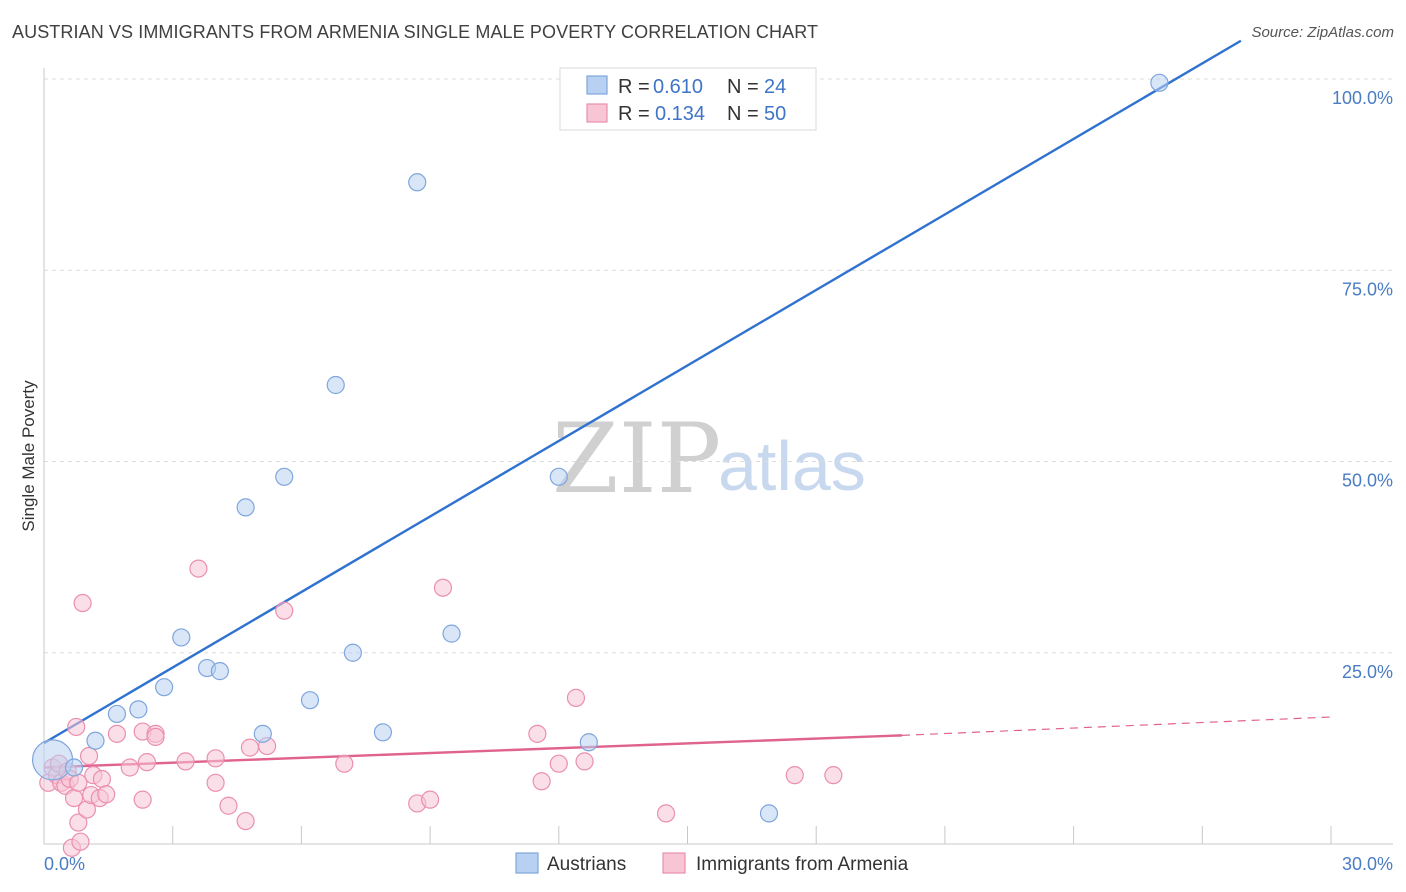 Image resolution: width=1406 pixels, height=892 pixels. Describe the element at coordinates (634, 114) in the screenshot. I see `legend-r-label-armenia: R =` at that location.